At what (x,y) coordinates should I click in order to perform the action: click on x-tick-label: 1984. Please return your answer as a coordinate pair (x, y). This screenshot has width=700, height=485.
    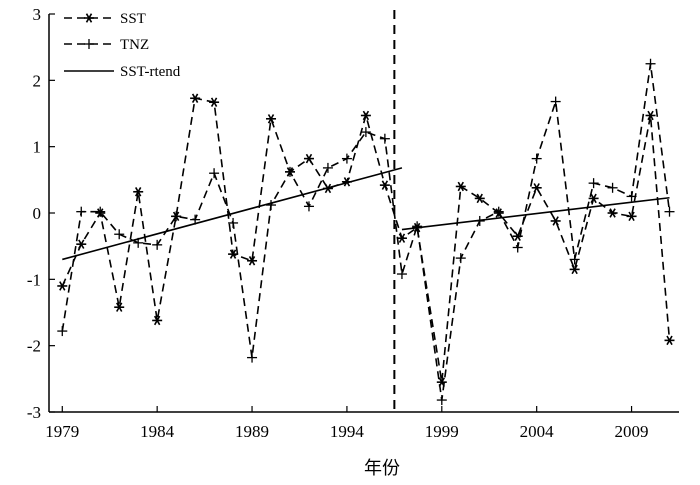
    Looking at the image, I should click on (157, 431).